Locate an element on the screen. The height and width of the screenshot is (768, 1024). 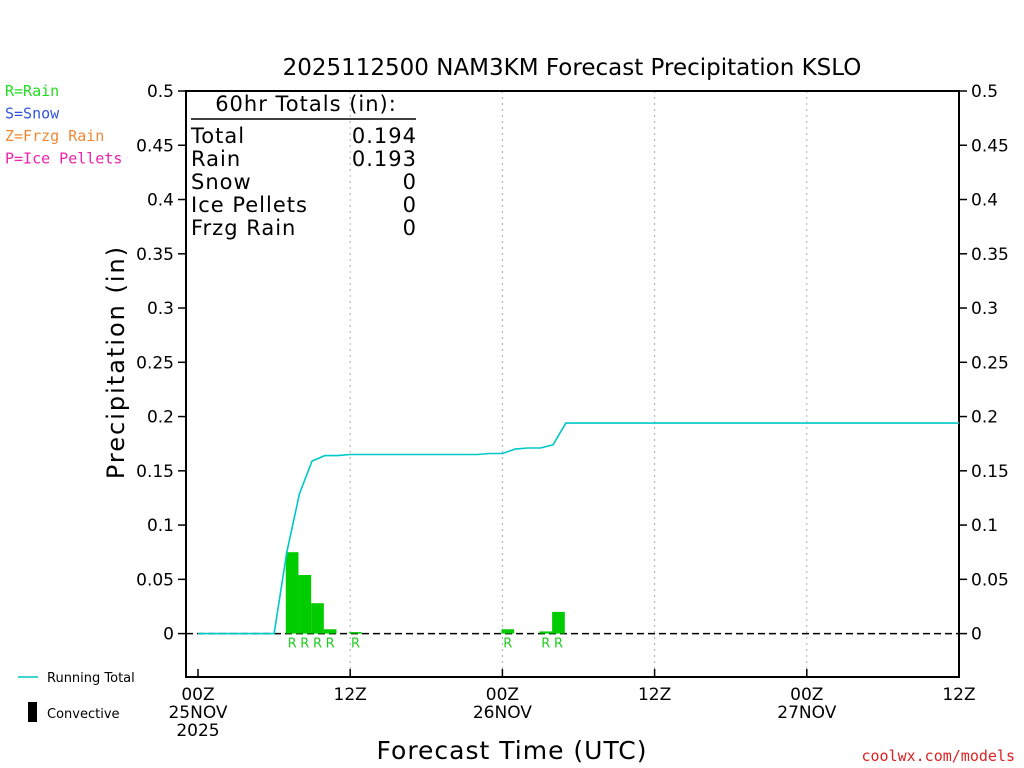
ytick-label-left-2: 0.4 is located at coordinates (160, 201).